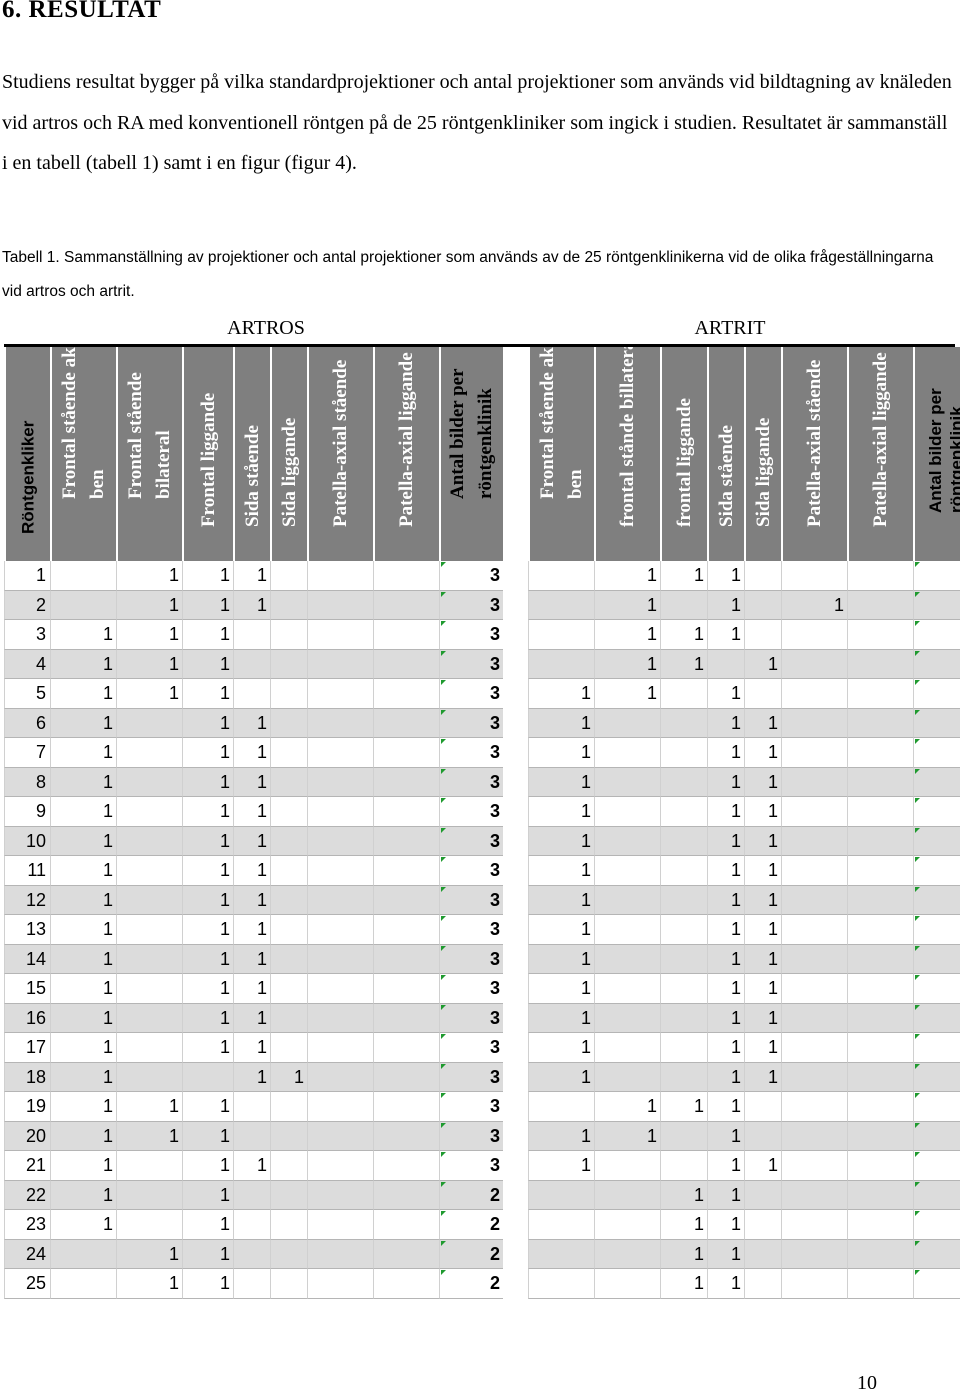 Image resolution: width=960 pixels, height=1396 pixels. I want to click on row-id-cell: 25, so click(27, 1284).